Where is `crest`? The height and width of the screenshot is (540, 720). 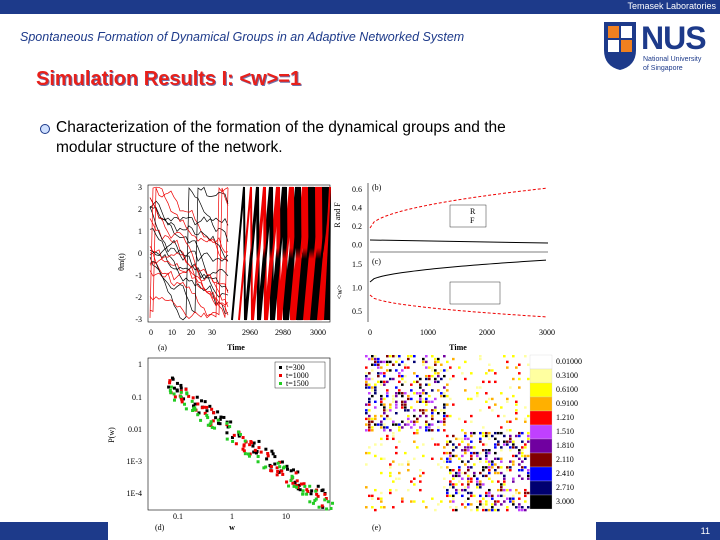 crest is located at coordinates (620, 46).